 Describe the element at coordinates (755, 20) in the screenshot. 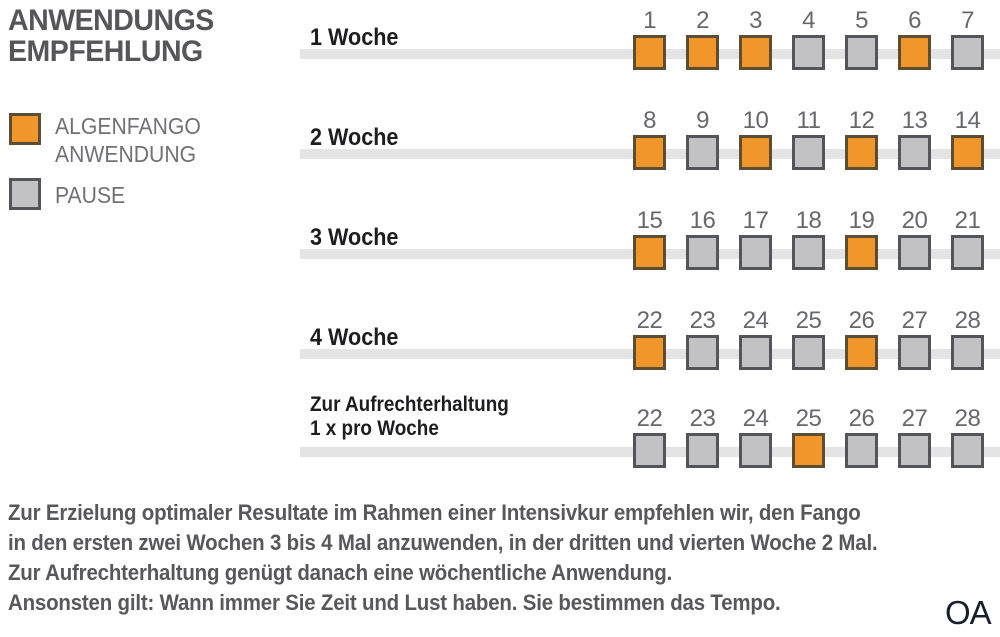

I see `day-number: 3` at that location.